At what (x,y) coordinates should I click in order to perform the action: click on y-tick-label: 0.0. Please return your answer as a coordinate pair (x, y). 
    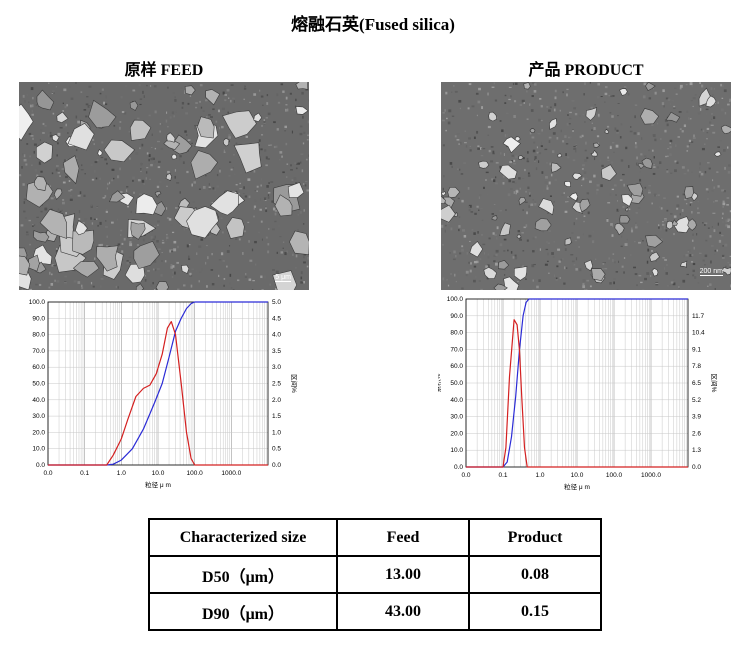
    Looking at the image, I should click on (458, 467).